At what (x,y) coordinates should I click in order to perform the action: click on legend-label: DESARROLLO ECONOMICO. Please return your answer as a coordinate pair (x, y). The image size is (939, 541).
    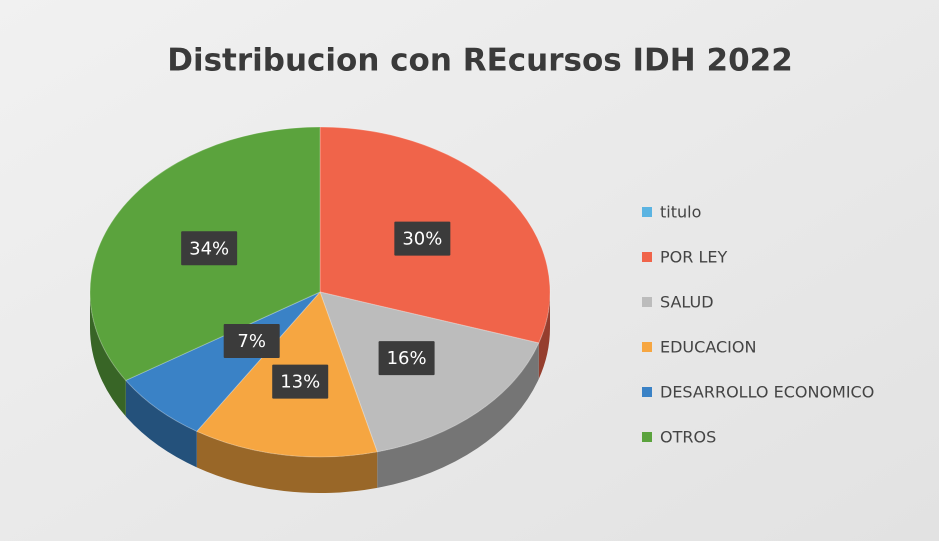
    Looking at the image, I should click on (767, 392).